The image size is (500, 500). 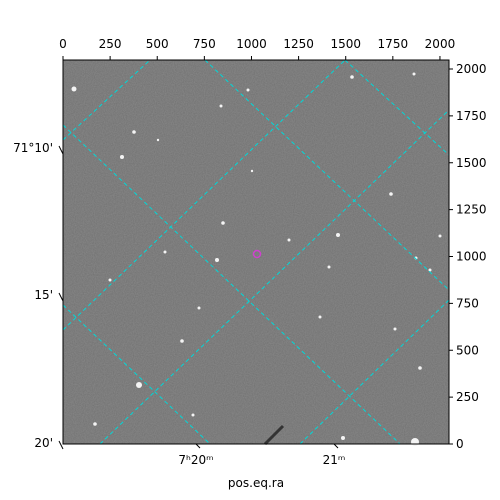 What do you see at coordinates (63, 44) in the screenshot?
I see `x-tick-label: 0` at bounding box center [63, 44].